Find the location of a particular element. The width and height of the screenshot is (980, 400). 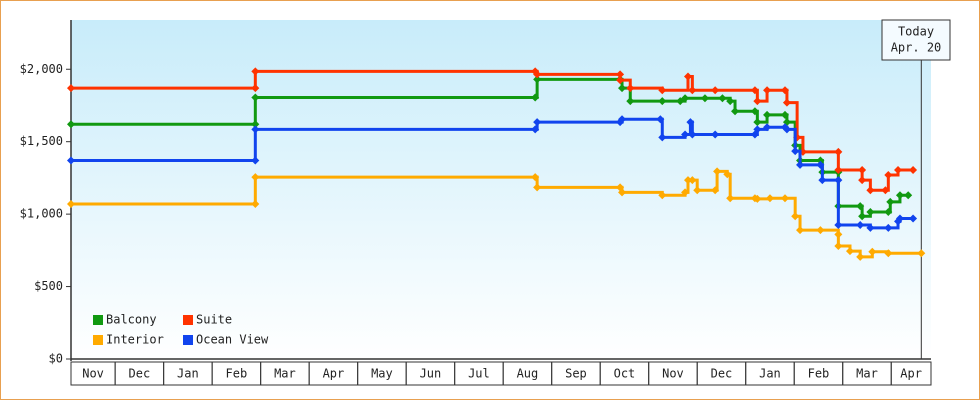

y-tick-label: $1,000 is located at coordinates (41, 214).